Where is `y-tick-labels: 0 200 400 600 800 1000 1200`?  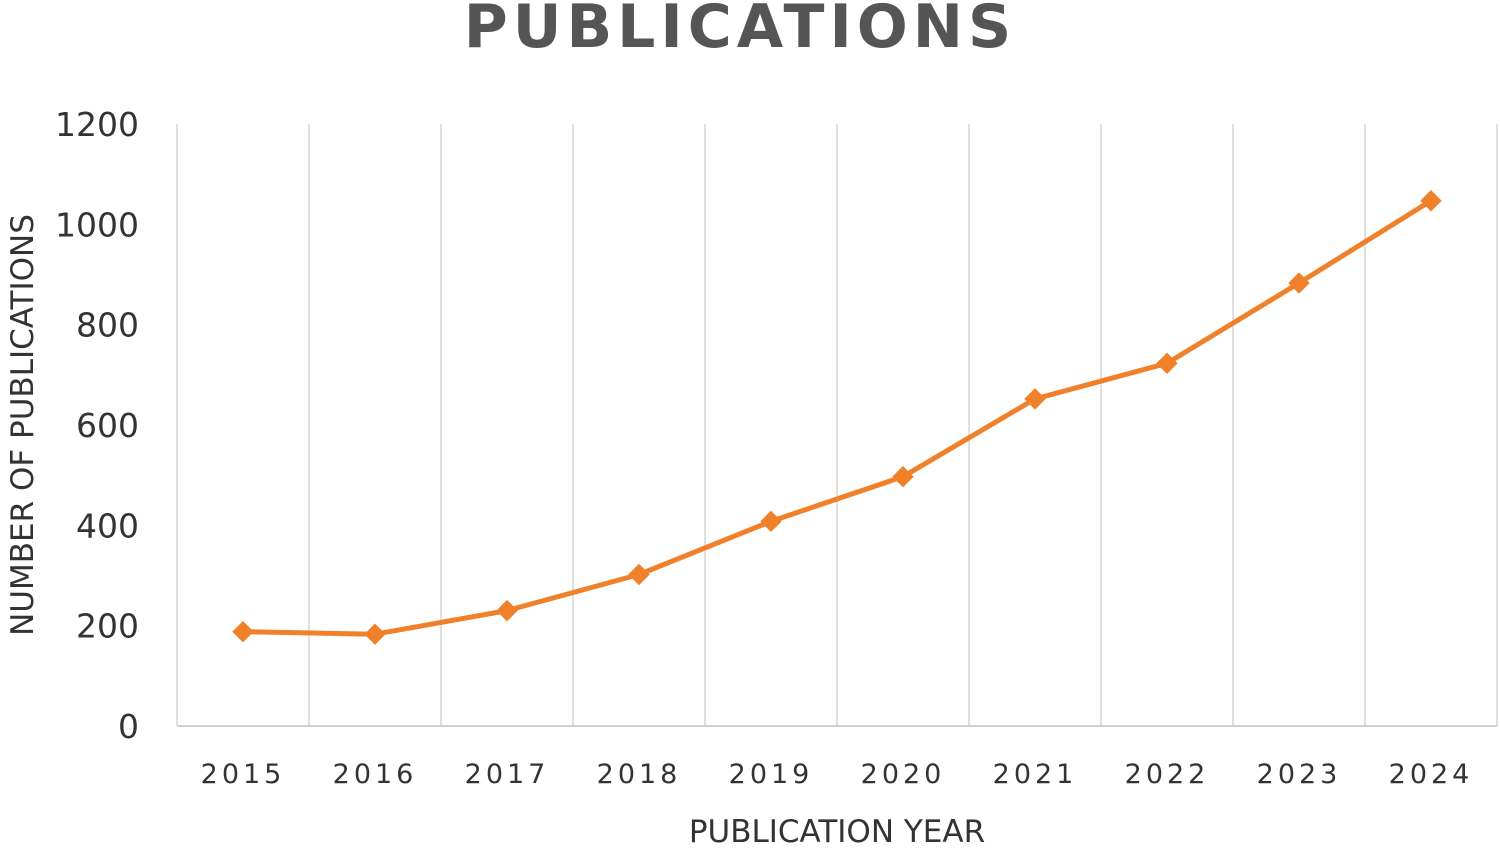 y-tick-labels: 0 200 400 600 800 1000 1200 is located at coordinates (97, 425).